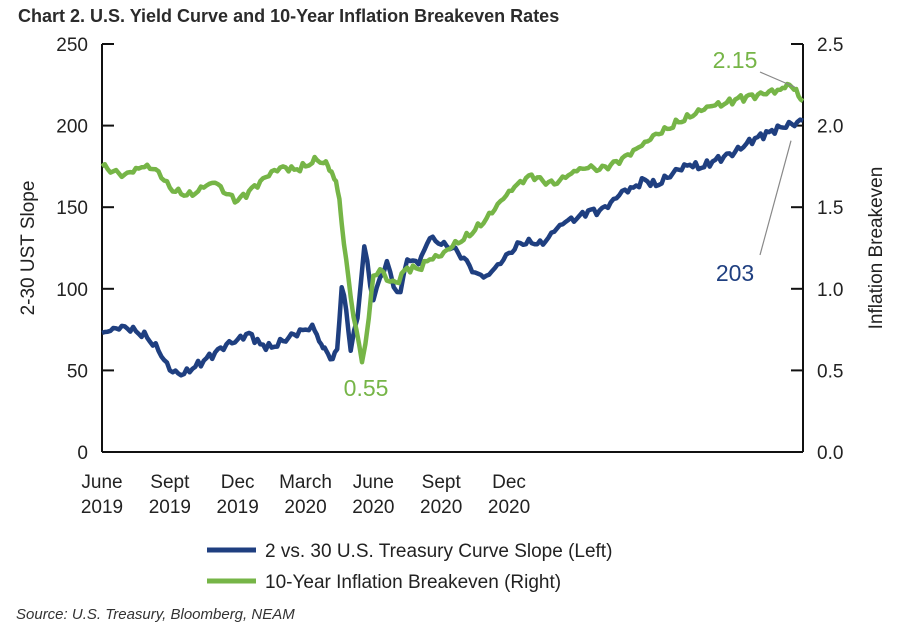 The image size is (902, 636). I want to click on right-tick-label: 2.5, so click(830, 45).